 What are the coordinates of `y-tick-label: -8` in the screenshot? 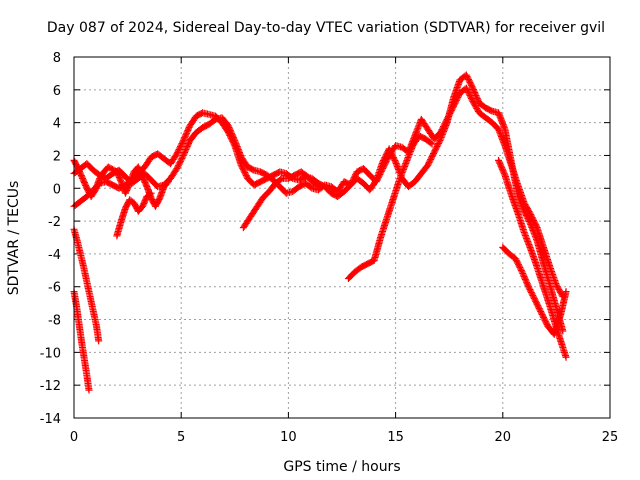 It's located at (54, 321).